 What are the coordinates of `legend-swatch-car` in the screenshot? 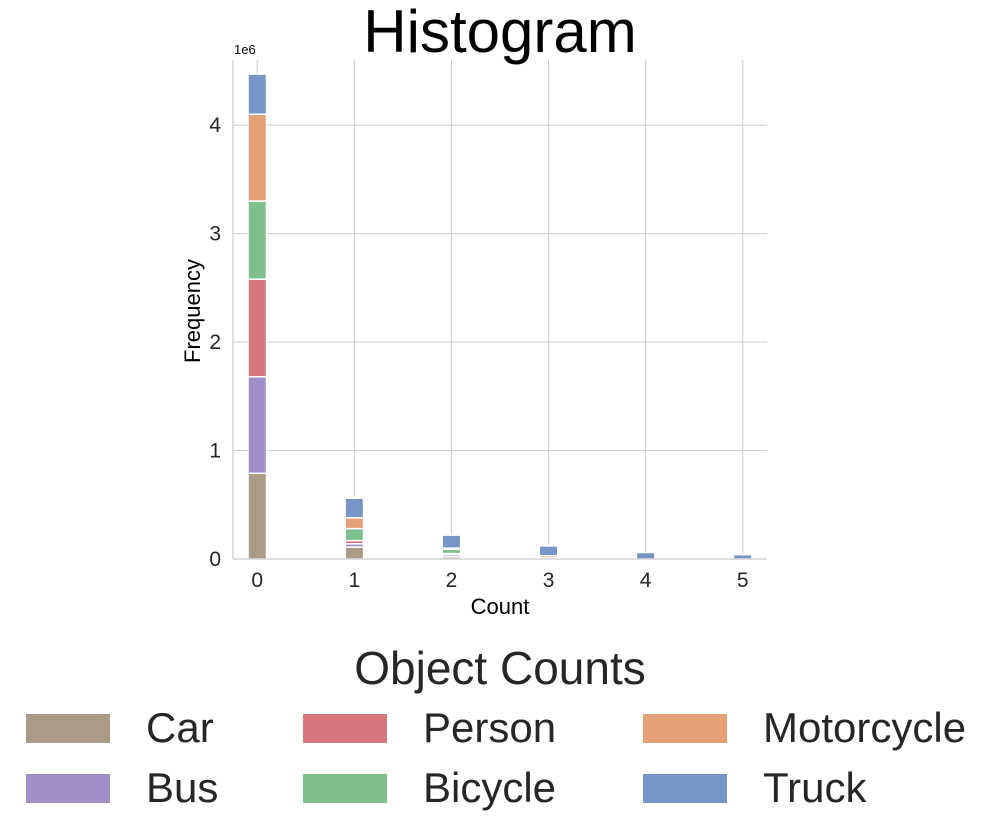 It's located at (68, 728).